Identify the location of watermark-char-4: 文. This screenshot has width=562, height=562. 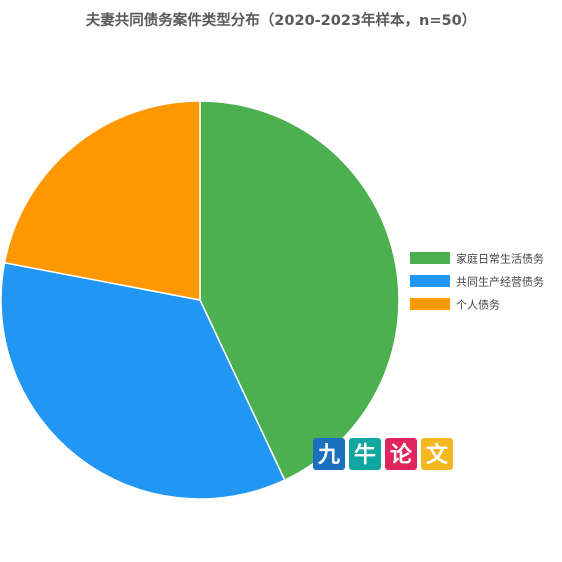
(437, 455).